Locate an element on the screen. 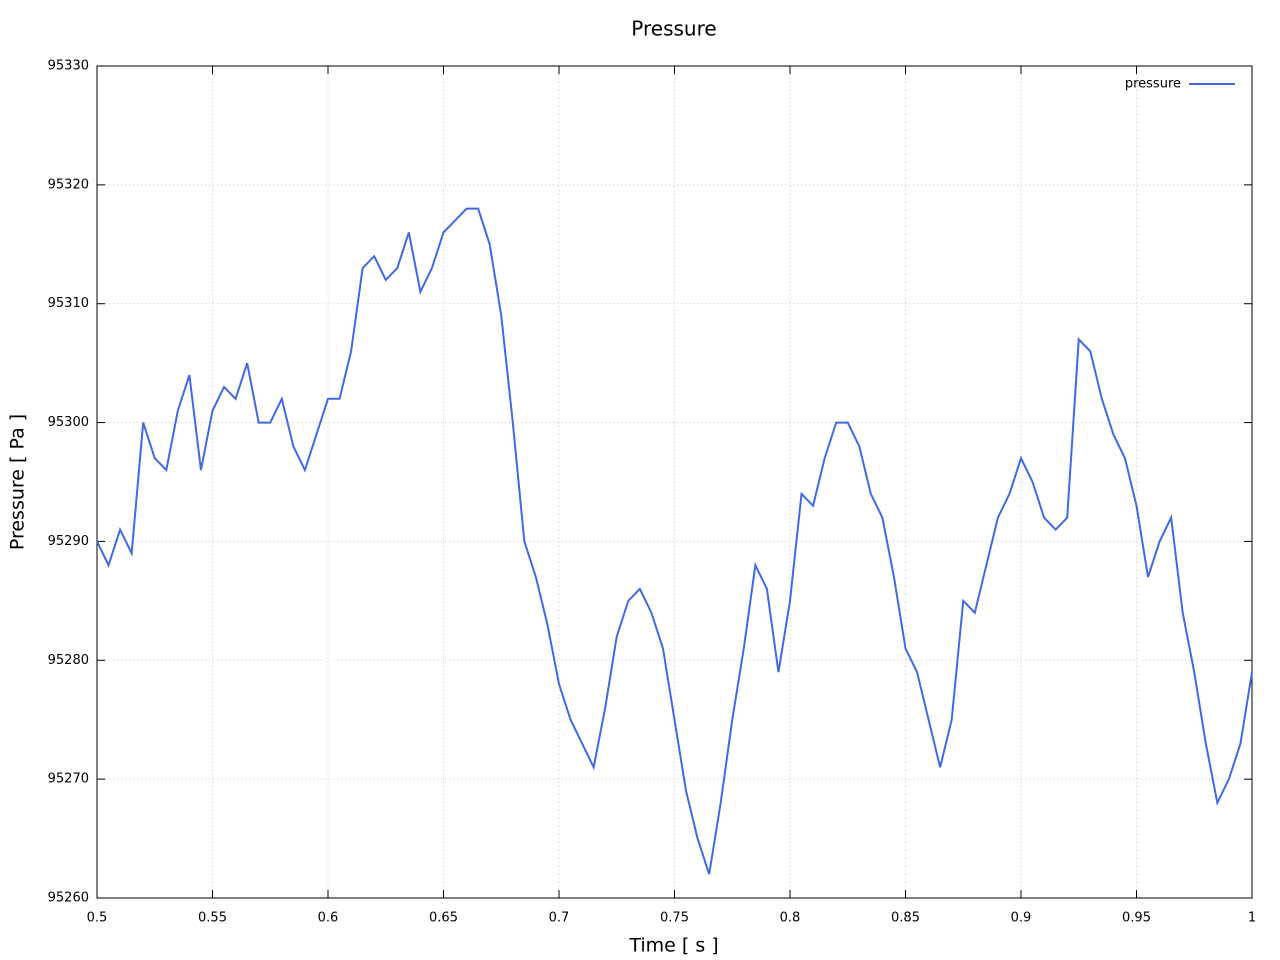 The image size is (1280, 960). y-tick-label: 95270 is located at coordinates (68, 779).